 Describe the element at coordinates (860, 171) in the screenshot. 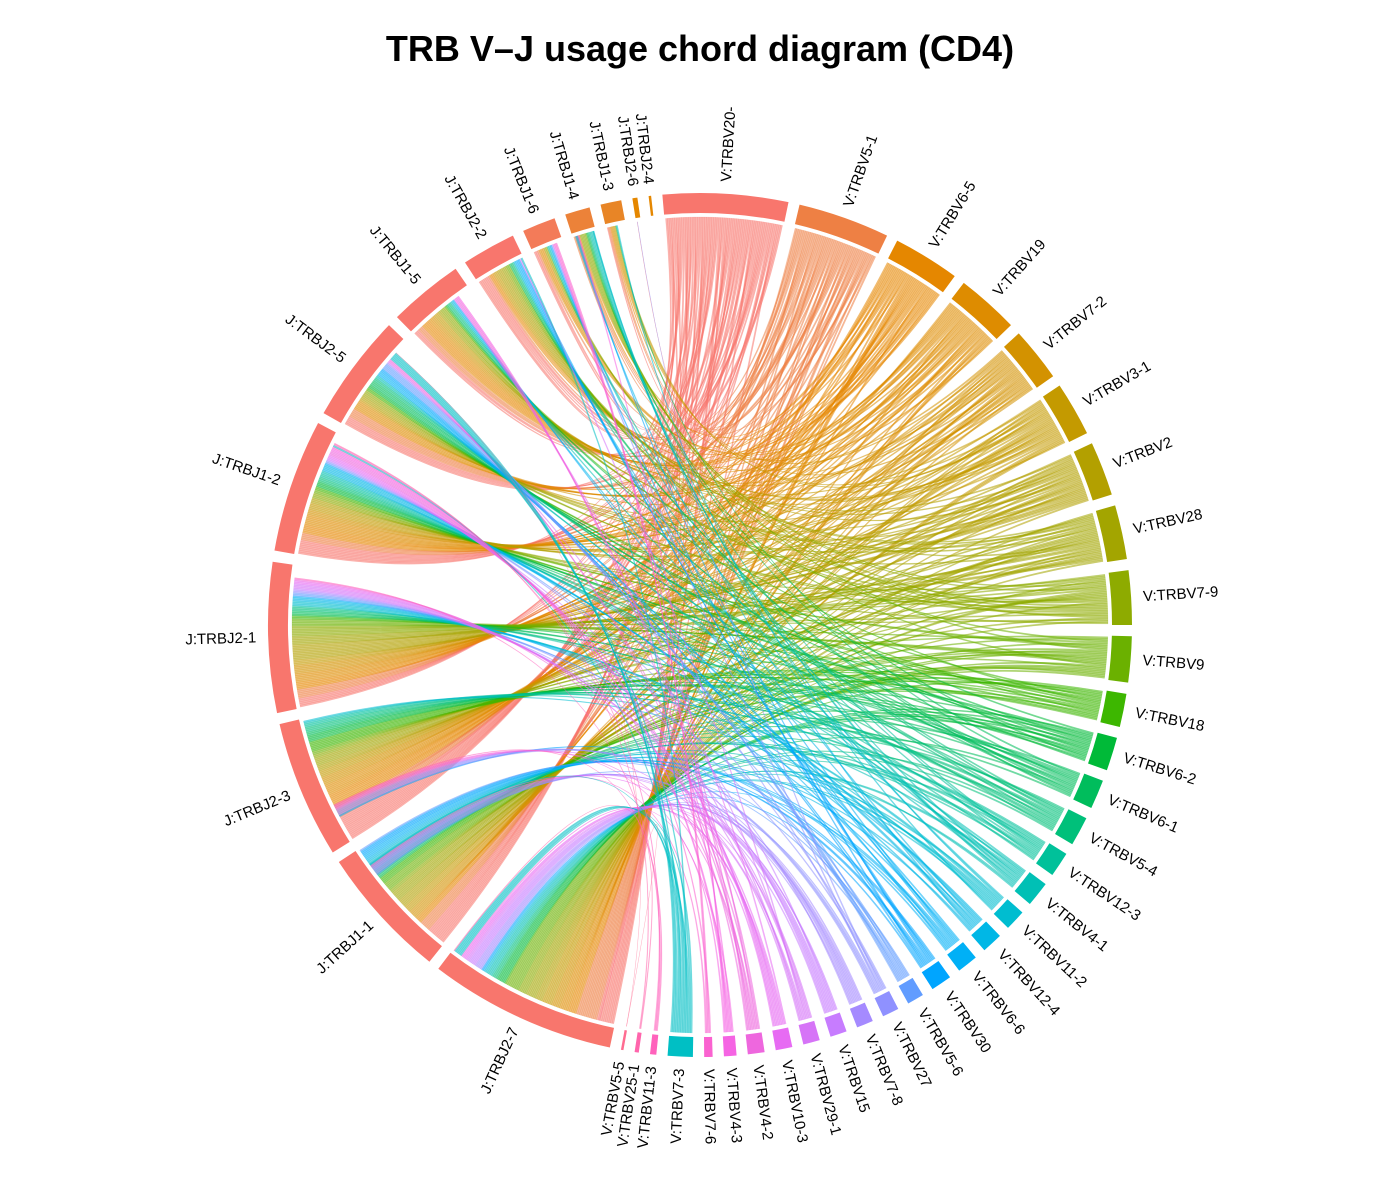

I see `sector-label-V5-1: V:TRBV5-1` at that location.